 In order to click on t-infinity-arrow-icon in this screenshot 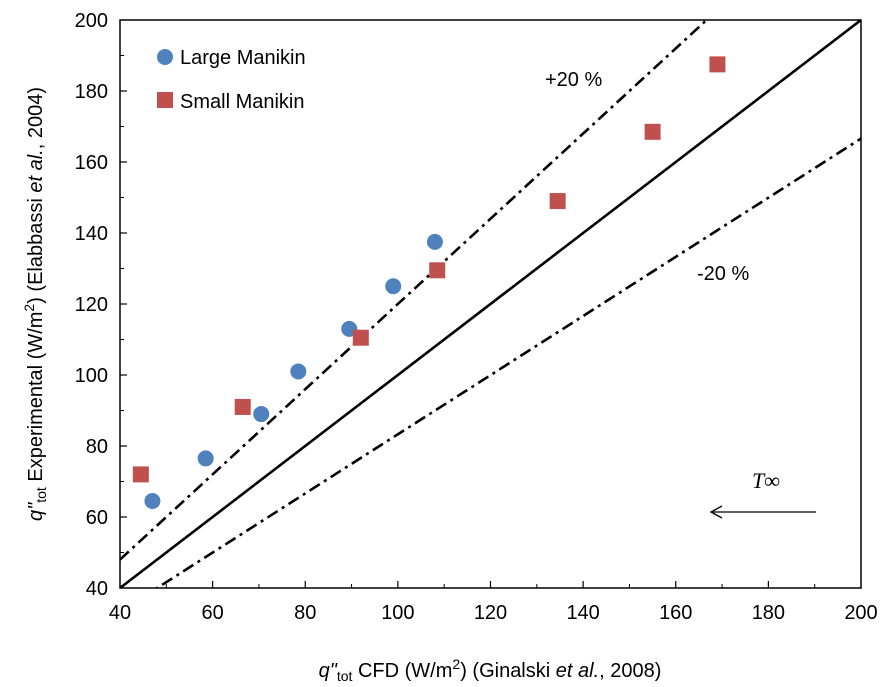, I will do `click(762, 512)`.